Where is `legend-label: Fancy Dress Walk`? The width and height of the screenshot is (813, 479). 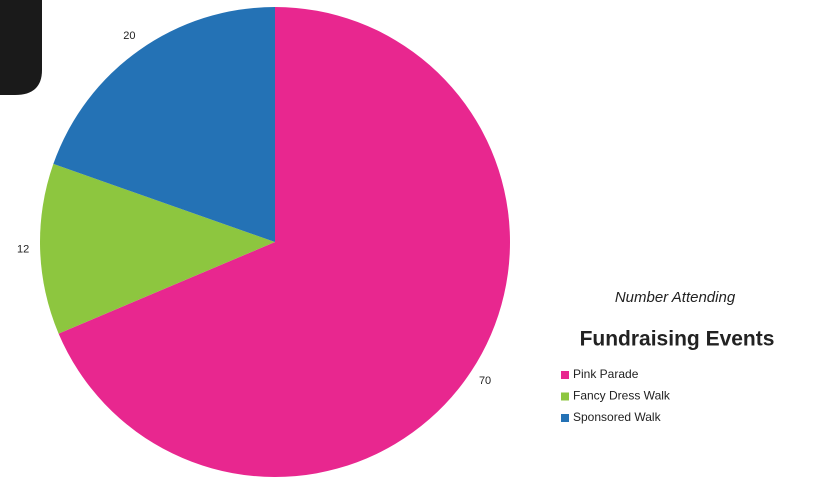
legend-label: Fancy Dress Walk is located at coordinates (622, 396).